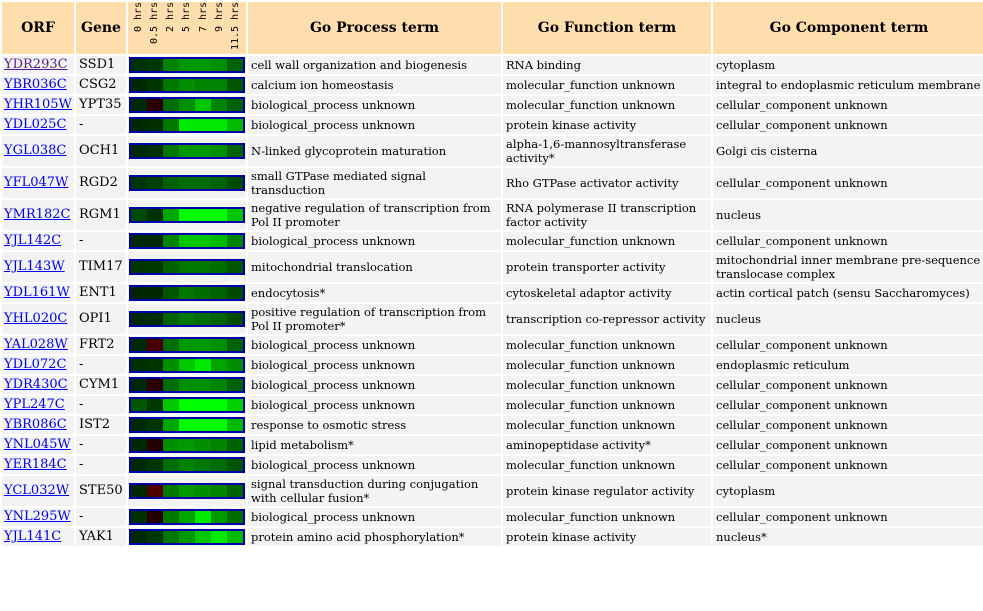 The height and width of the screenshot is (611, 983). What do you see at coordinates (37, 516) in the screenshot?
I see `orf-link: YNL295W` at bounding box center [37, 516].